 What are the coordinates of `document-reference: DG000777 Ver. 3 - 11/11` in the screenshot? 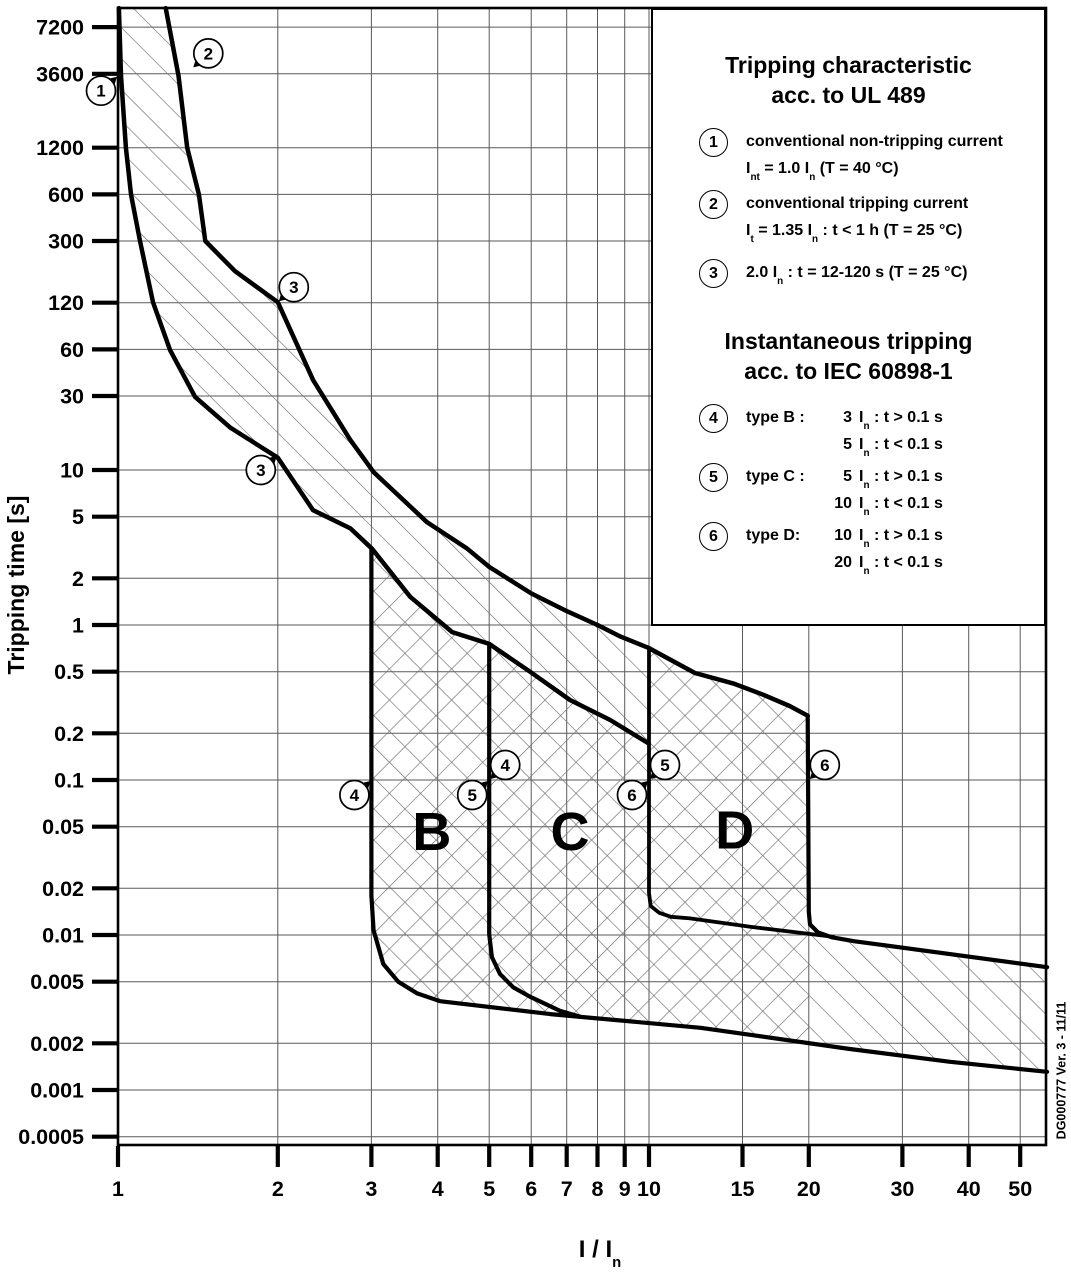 It's located at (1061, 1070).